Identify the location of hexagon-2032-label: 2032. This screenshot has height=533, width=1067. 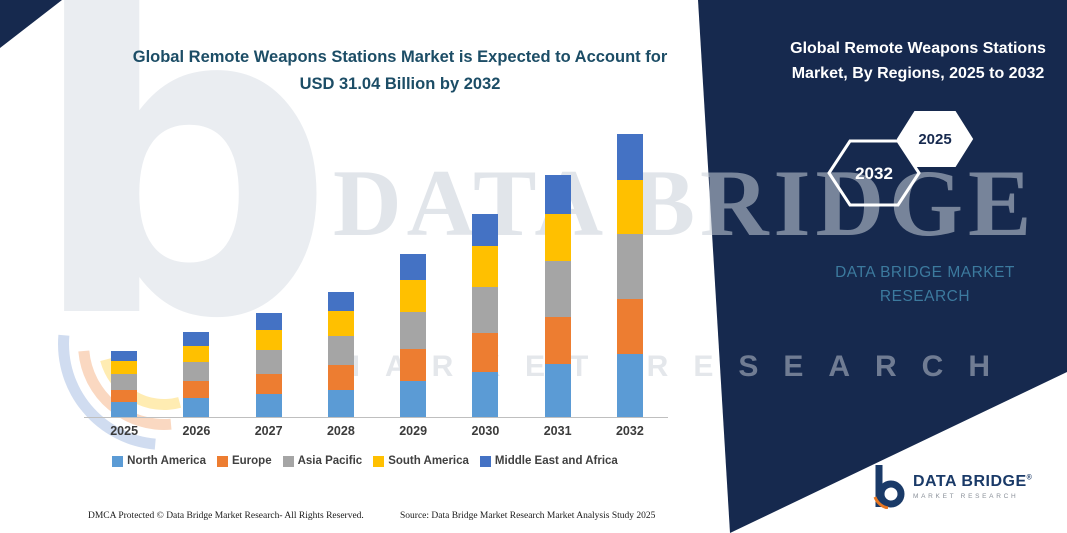
(874, 173).